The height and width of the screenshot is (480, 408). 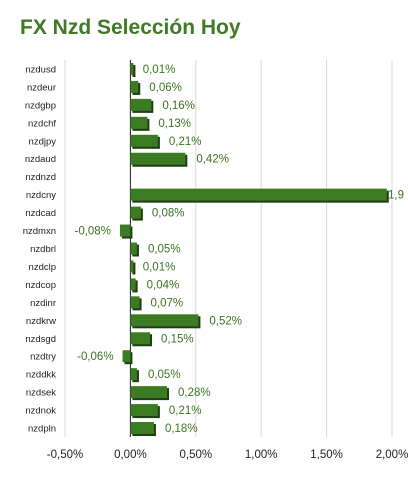 I want to click on category-label: nzdkrw, so click(x=41, y=321).